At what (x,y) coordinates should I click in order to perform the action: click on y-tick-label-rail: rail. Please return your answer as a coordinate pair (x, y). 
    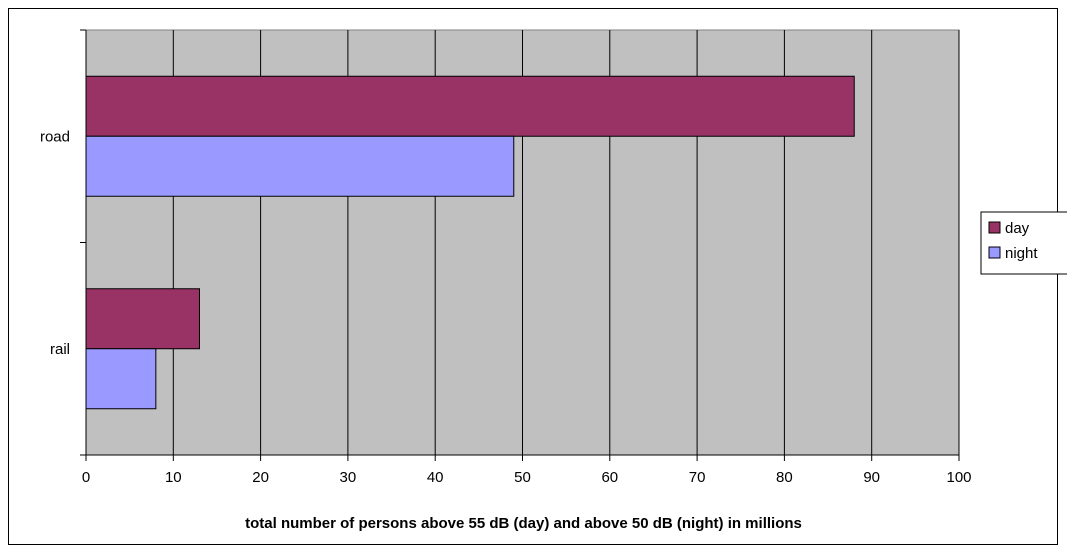
    Looking at the image, I should click on (60, 349).